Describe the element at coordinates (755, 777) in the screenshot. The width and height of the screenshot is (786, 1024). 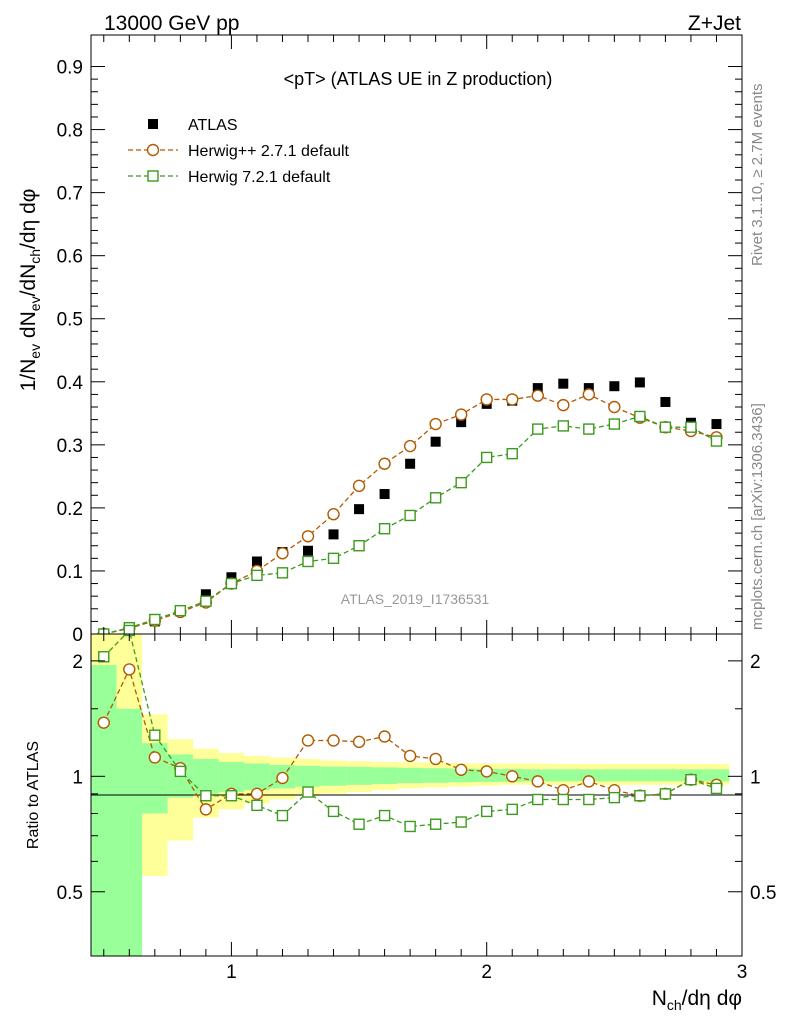
I see `ratio-ytick-label-right: 1` at that location.